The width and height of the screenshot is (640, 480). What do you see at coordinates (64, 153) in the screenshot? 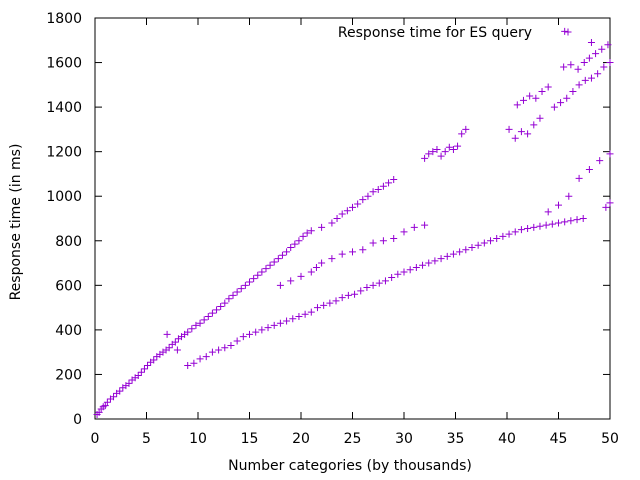
I see `y-tick-label: 1200` at bounding box center [64, 153].